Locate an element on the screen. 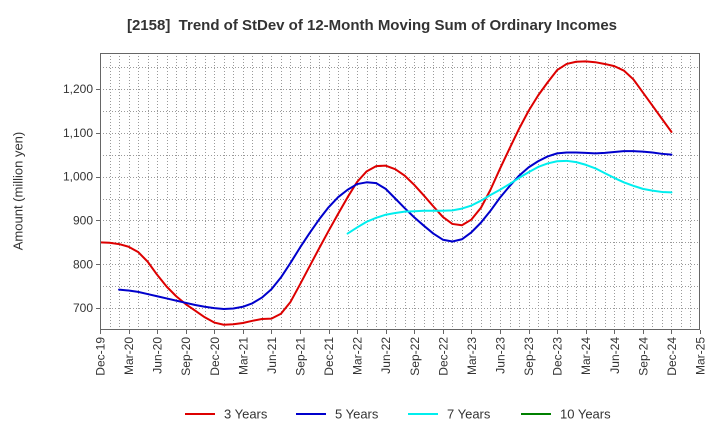 Image resolution: width=720 pixels, height=440 pixels. x-tick-label-dec-21: Dec-21 is located at coordinates (329, 356).